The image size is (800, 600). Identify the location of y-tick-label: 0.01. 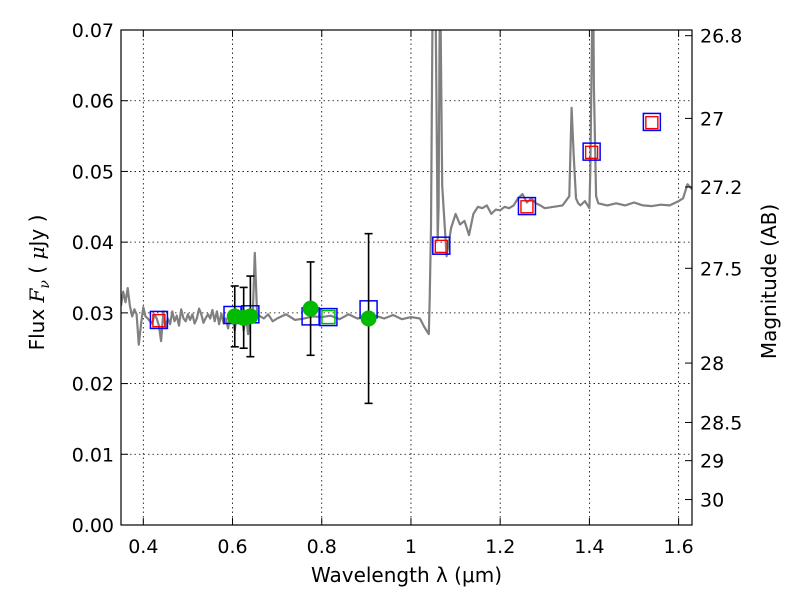
(93, 455).